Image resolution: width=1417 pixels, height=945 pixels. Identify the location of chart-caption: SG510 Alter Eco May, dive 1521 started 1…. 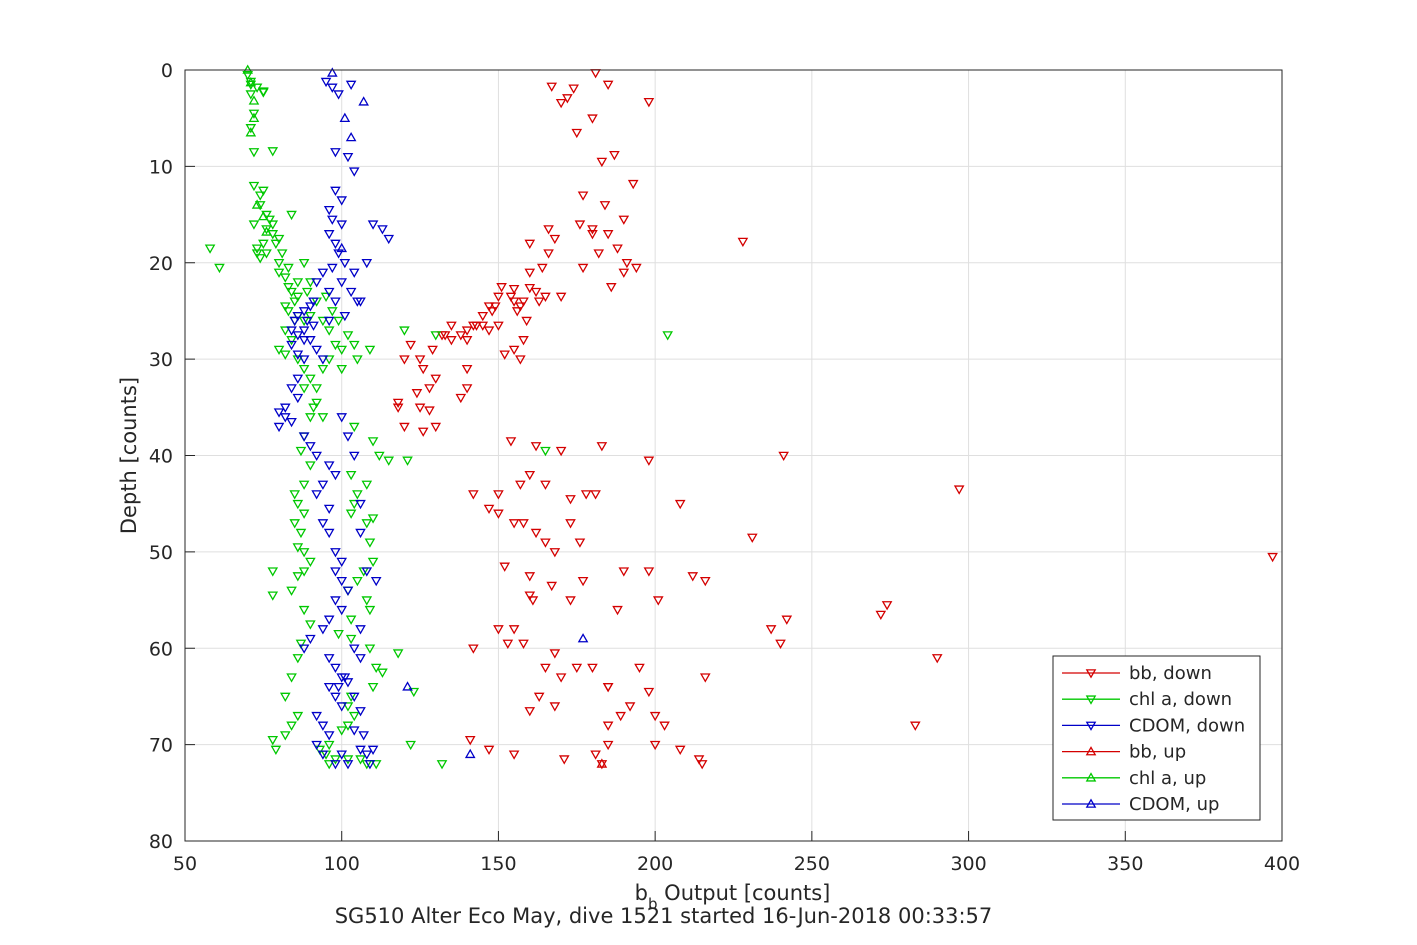
(664, 916).